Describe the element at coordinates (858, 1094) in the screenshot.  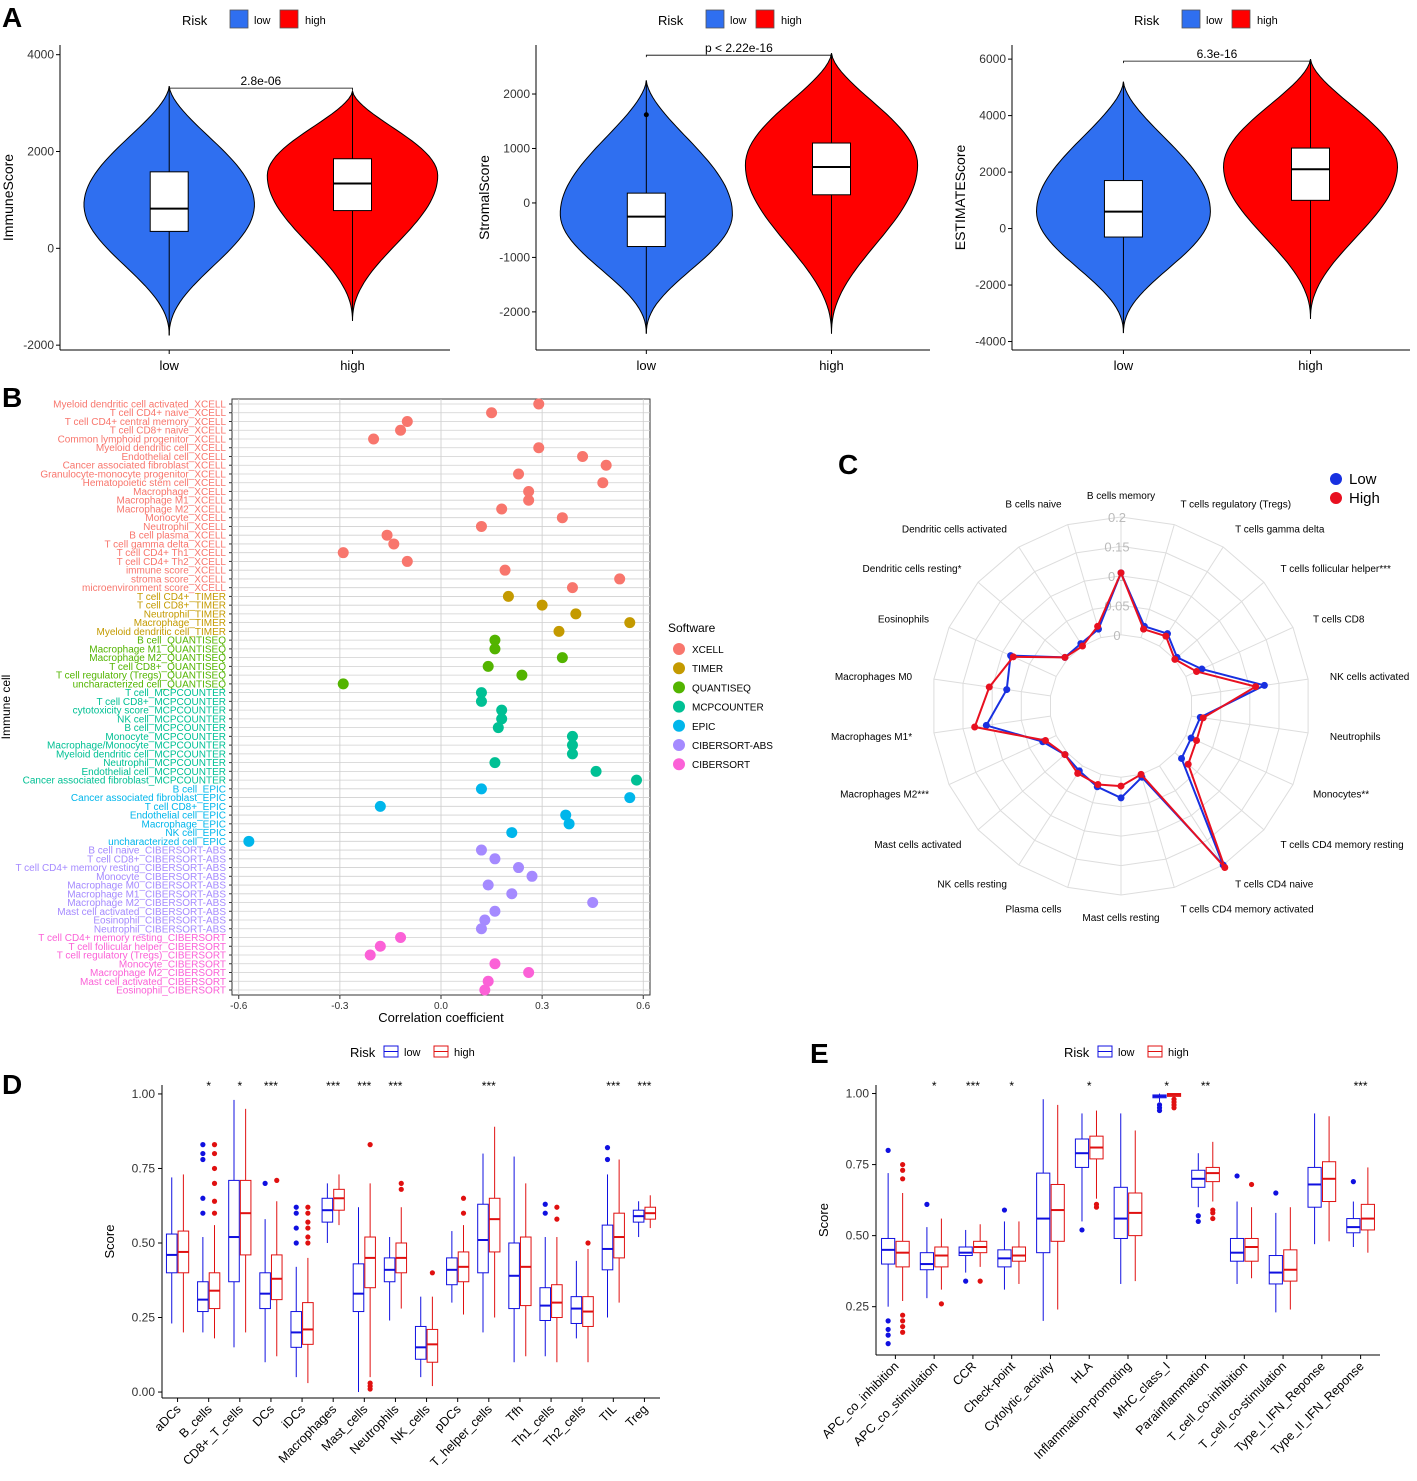
I see `y-tick-label: 1.00` at that location.